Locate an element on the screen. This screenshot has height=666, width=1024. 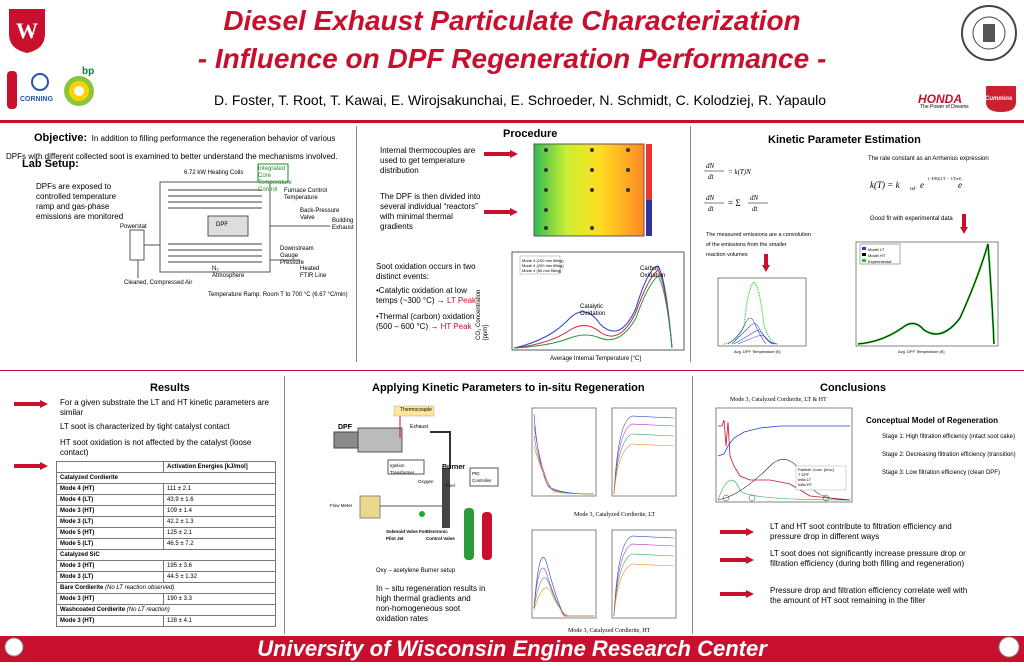
arrhenius-equation: k(T) = k ref e e (−E/R)(1/T − 1/Tref) is located at coordinates (936, 184).